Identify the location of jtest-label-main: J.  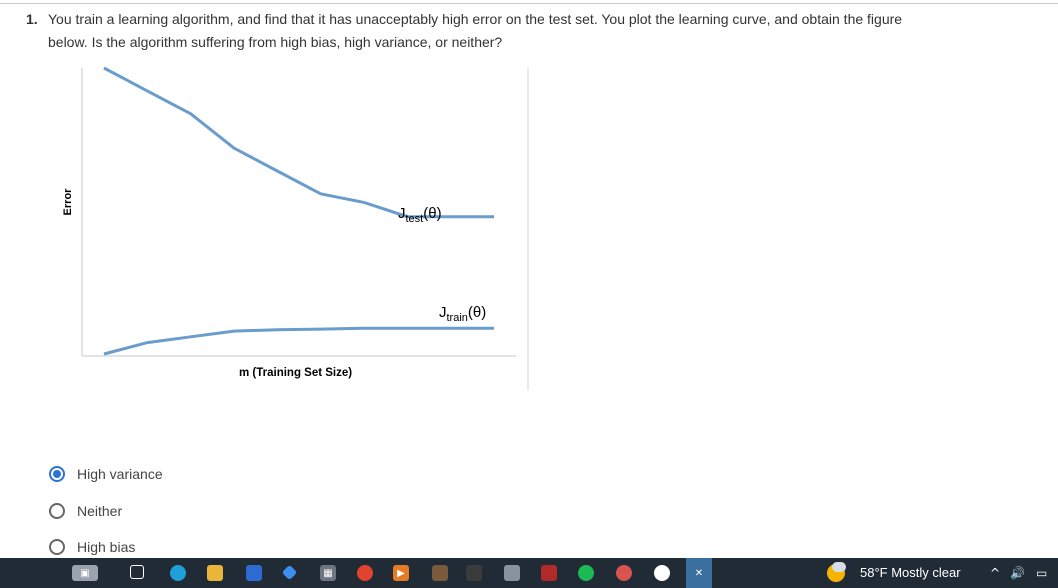
(402, 213).